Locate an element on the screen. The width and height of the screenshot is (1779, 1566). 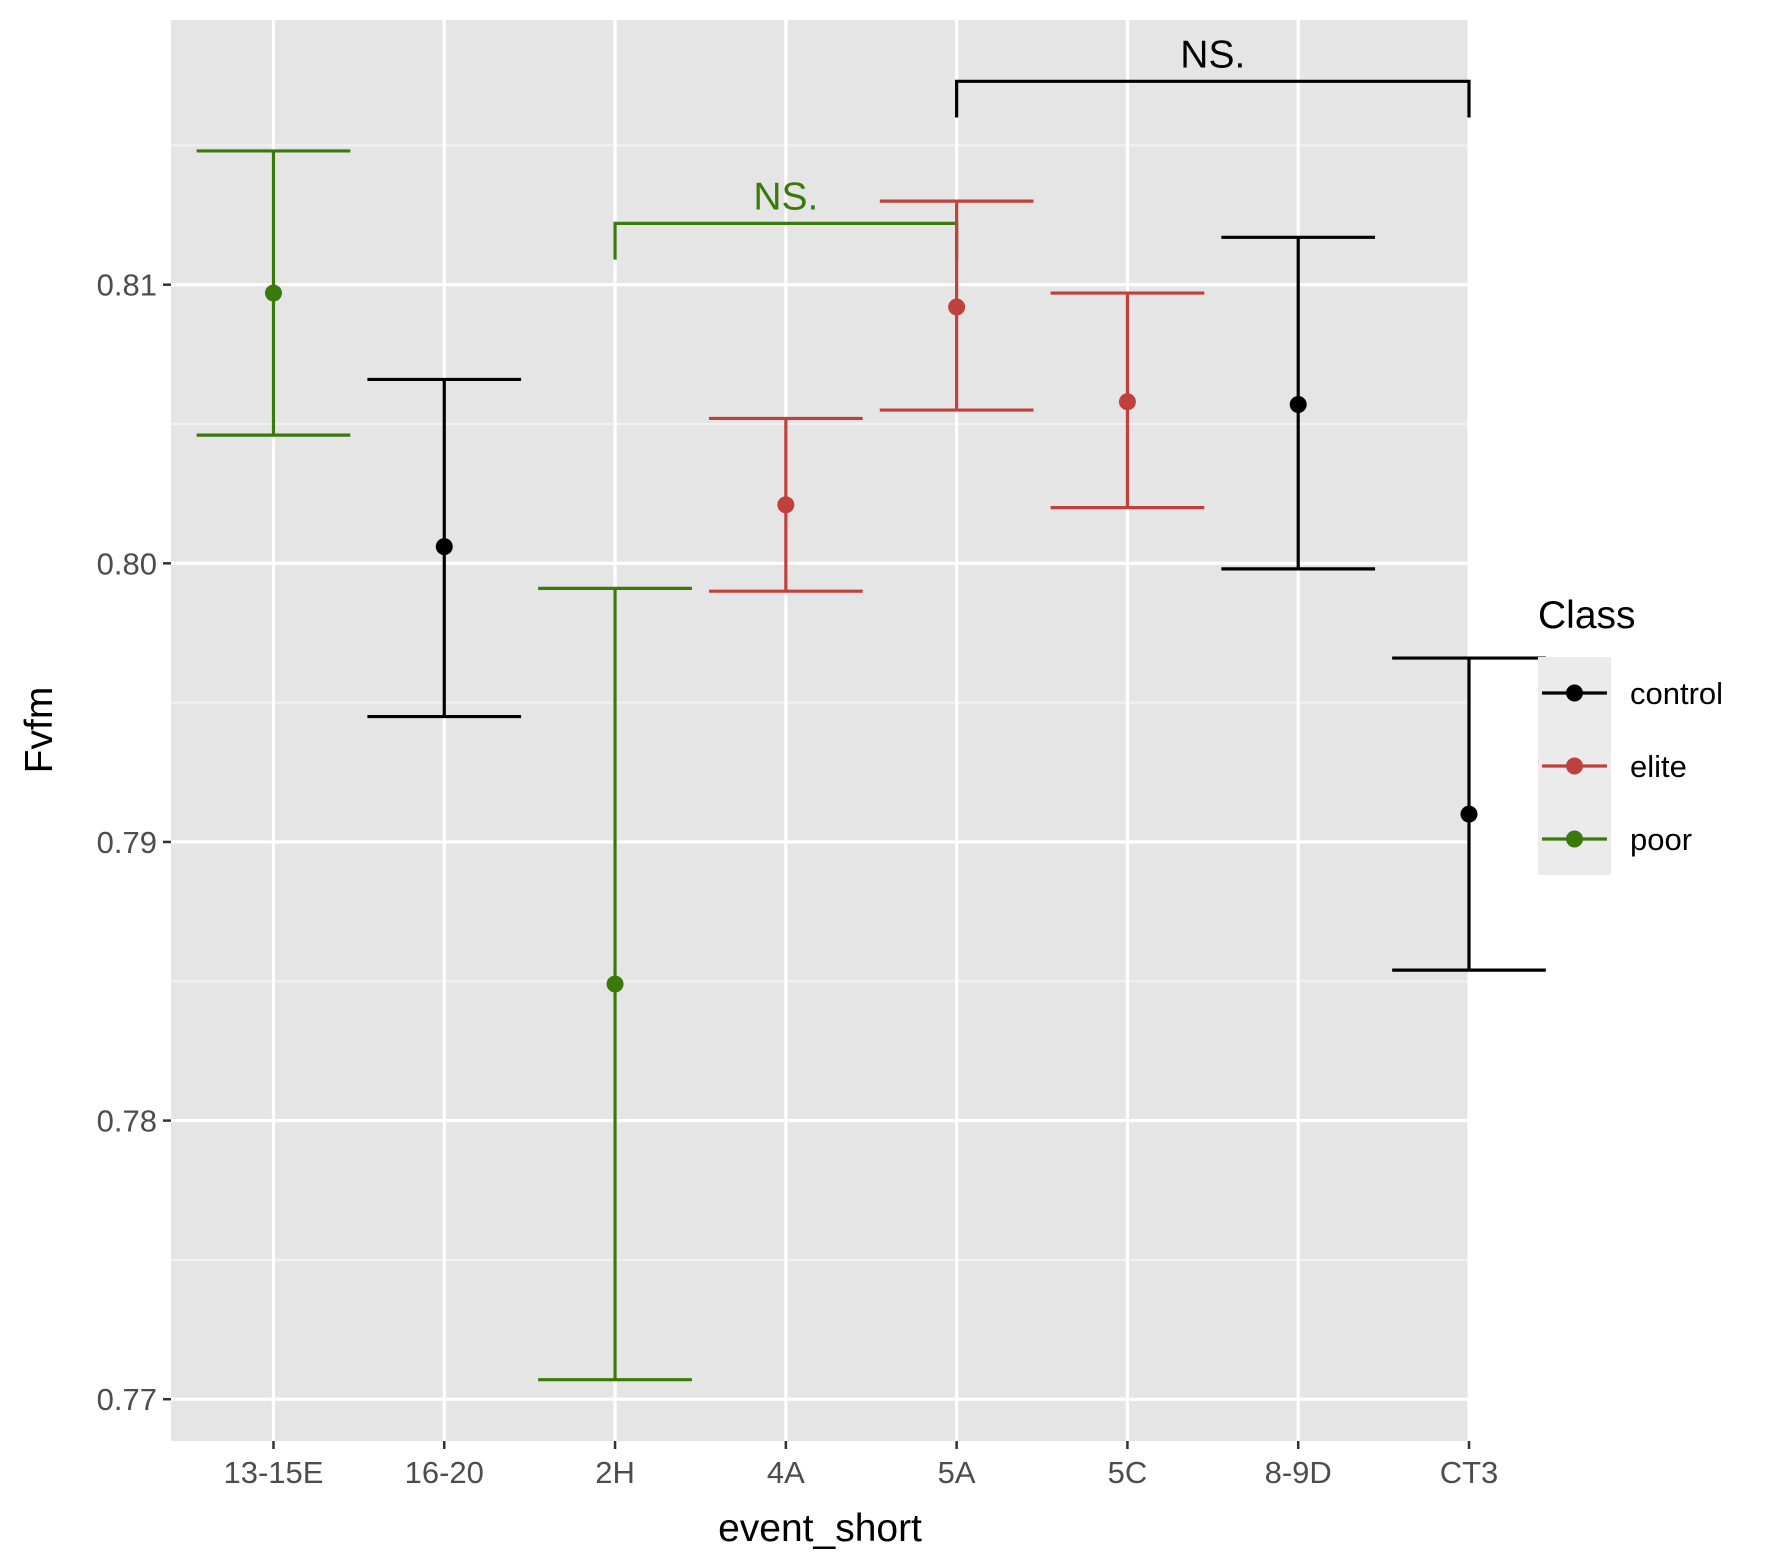
y-tick-label: 0.80 is located at coordinates (127, 563).